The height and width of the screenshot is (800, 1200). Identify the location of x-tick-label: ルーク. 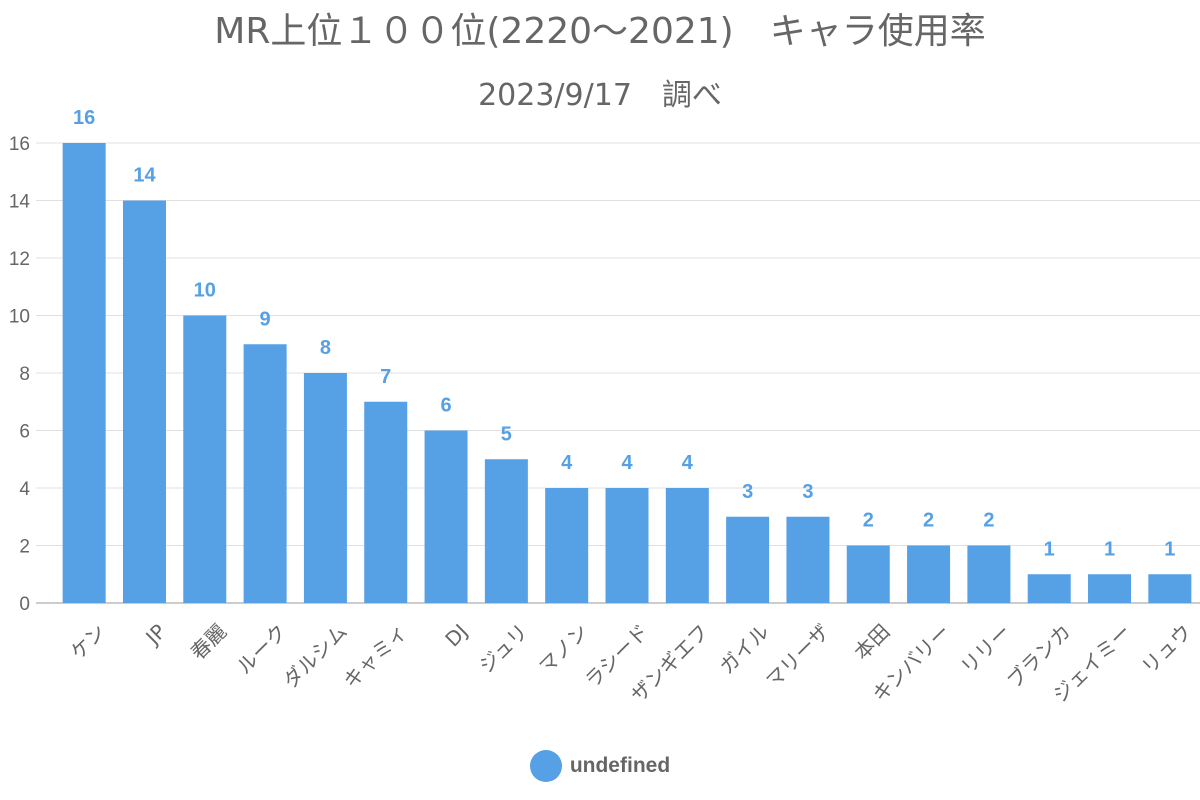
(261, 648).